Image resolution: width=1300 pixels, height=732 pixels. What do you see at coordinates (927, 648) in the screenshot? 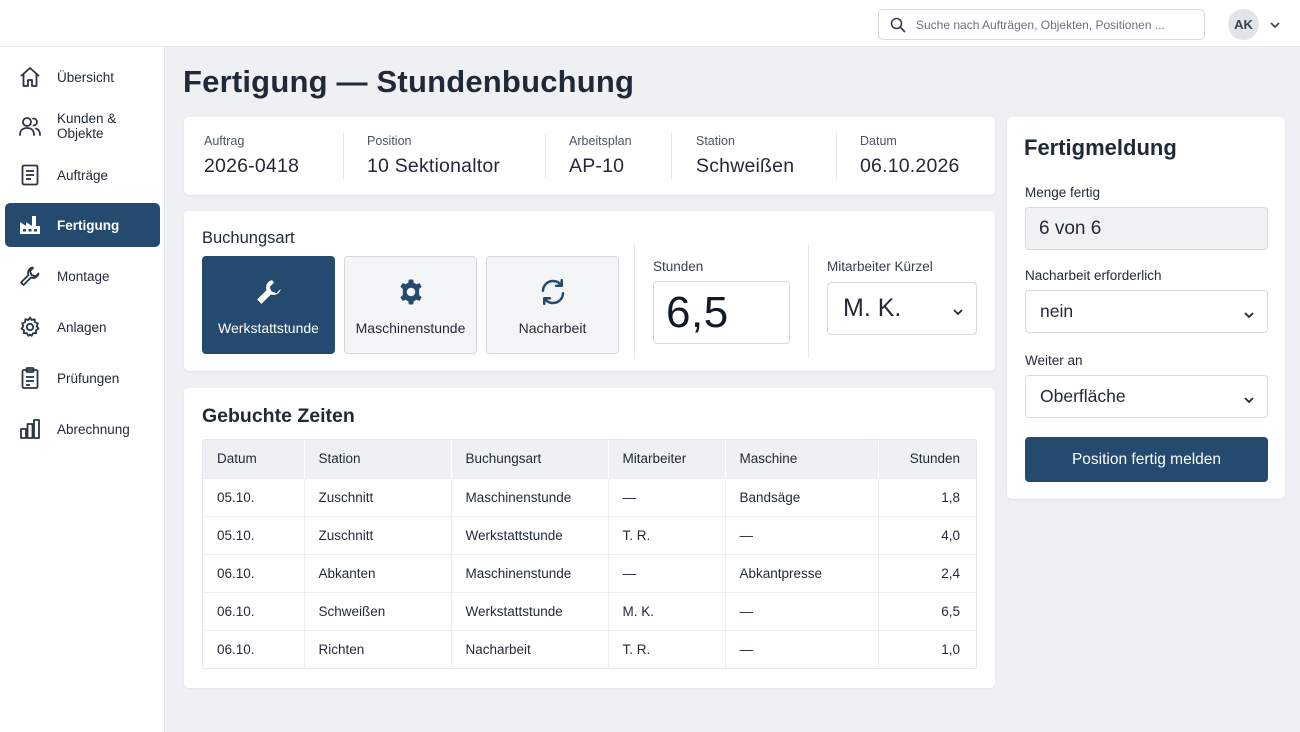
I see `table-cell: 1,0` at bounding box center [927, 648].